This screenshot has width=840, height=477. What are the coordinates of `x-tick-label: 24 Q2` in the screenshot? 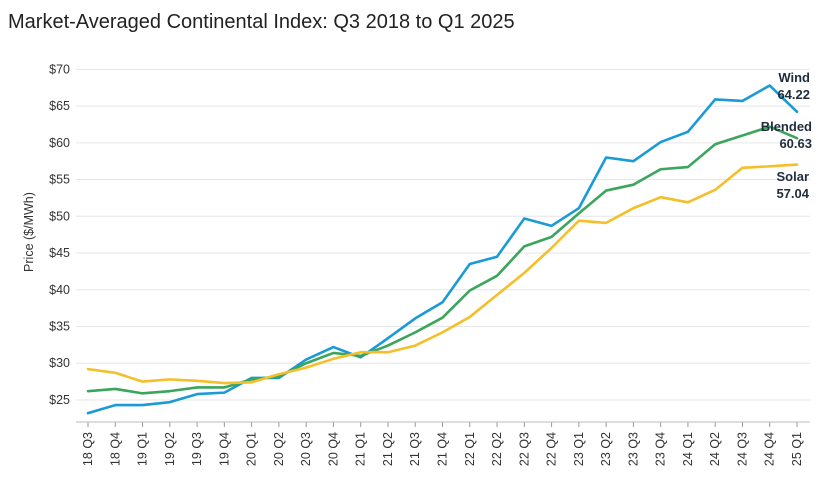 It's located at (715, 449).